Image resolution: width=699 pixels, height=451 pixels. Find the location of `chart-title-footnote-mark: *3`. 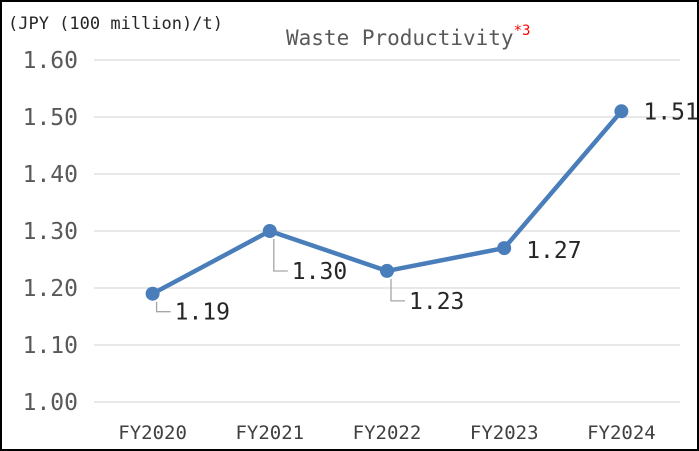

chart-title-footnote-mark: *3 is located at coordinates (522, 31).